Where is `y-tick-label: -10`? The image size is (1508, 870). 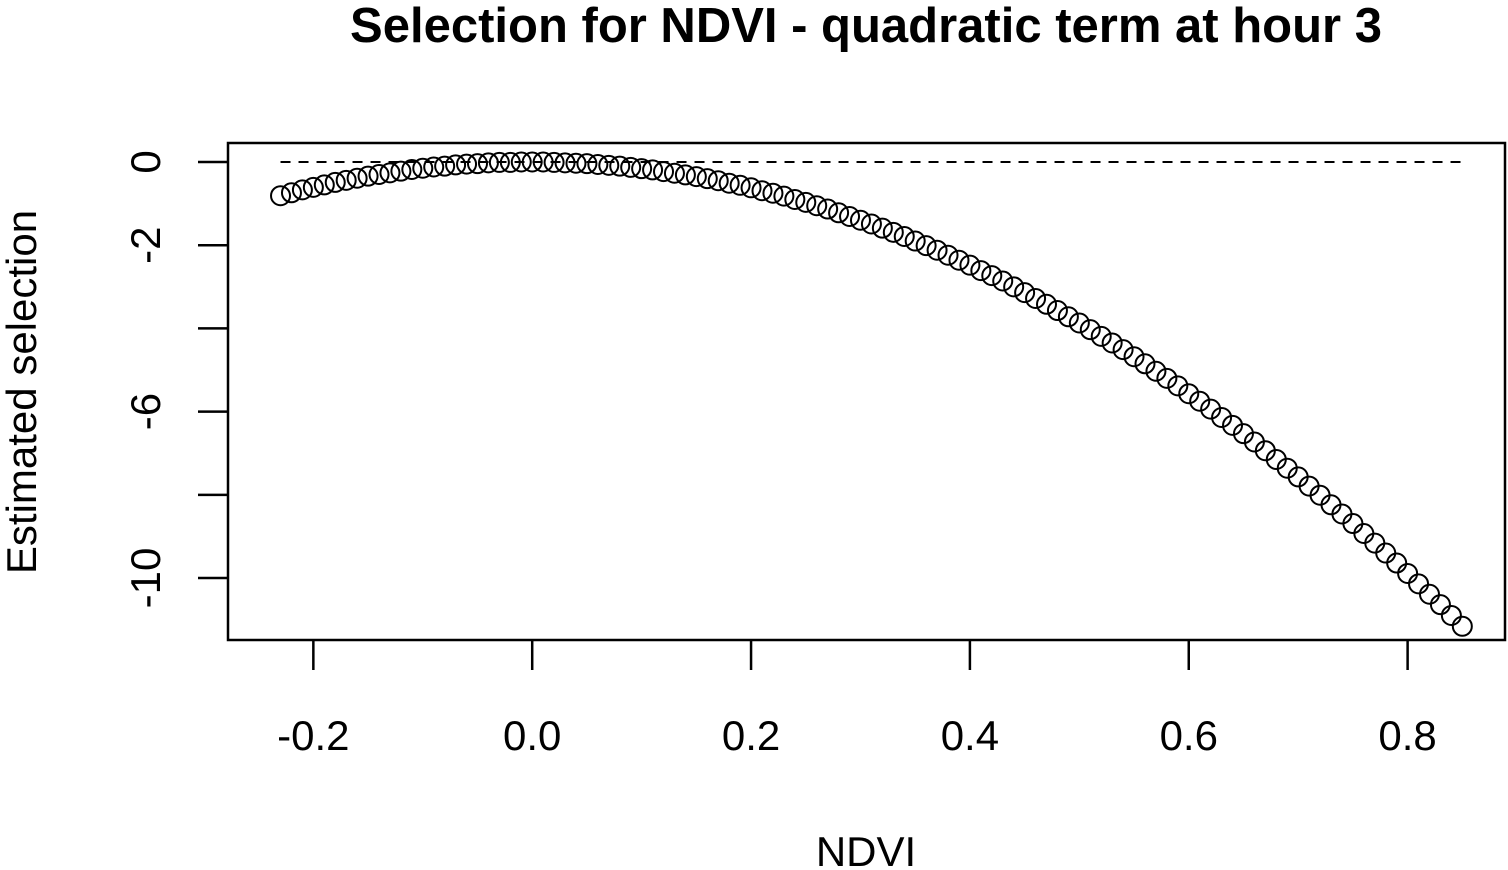 y-tick-label: -10 is located at coordinates (145, 578).